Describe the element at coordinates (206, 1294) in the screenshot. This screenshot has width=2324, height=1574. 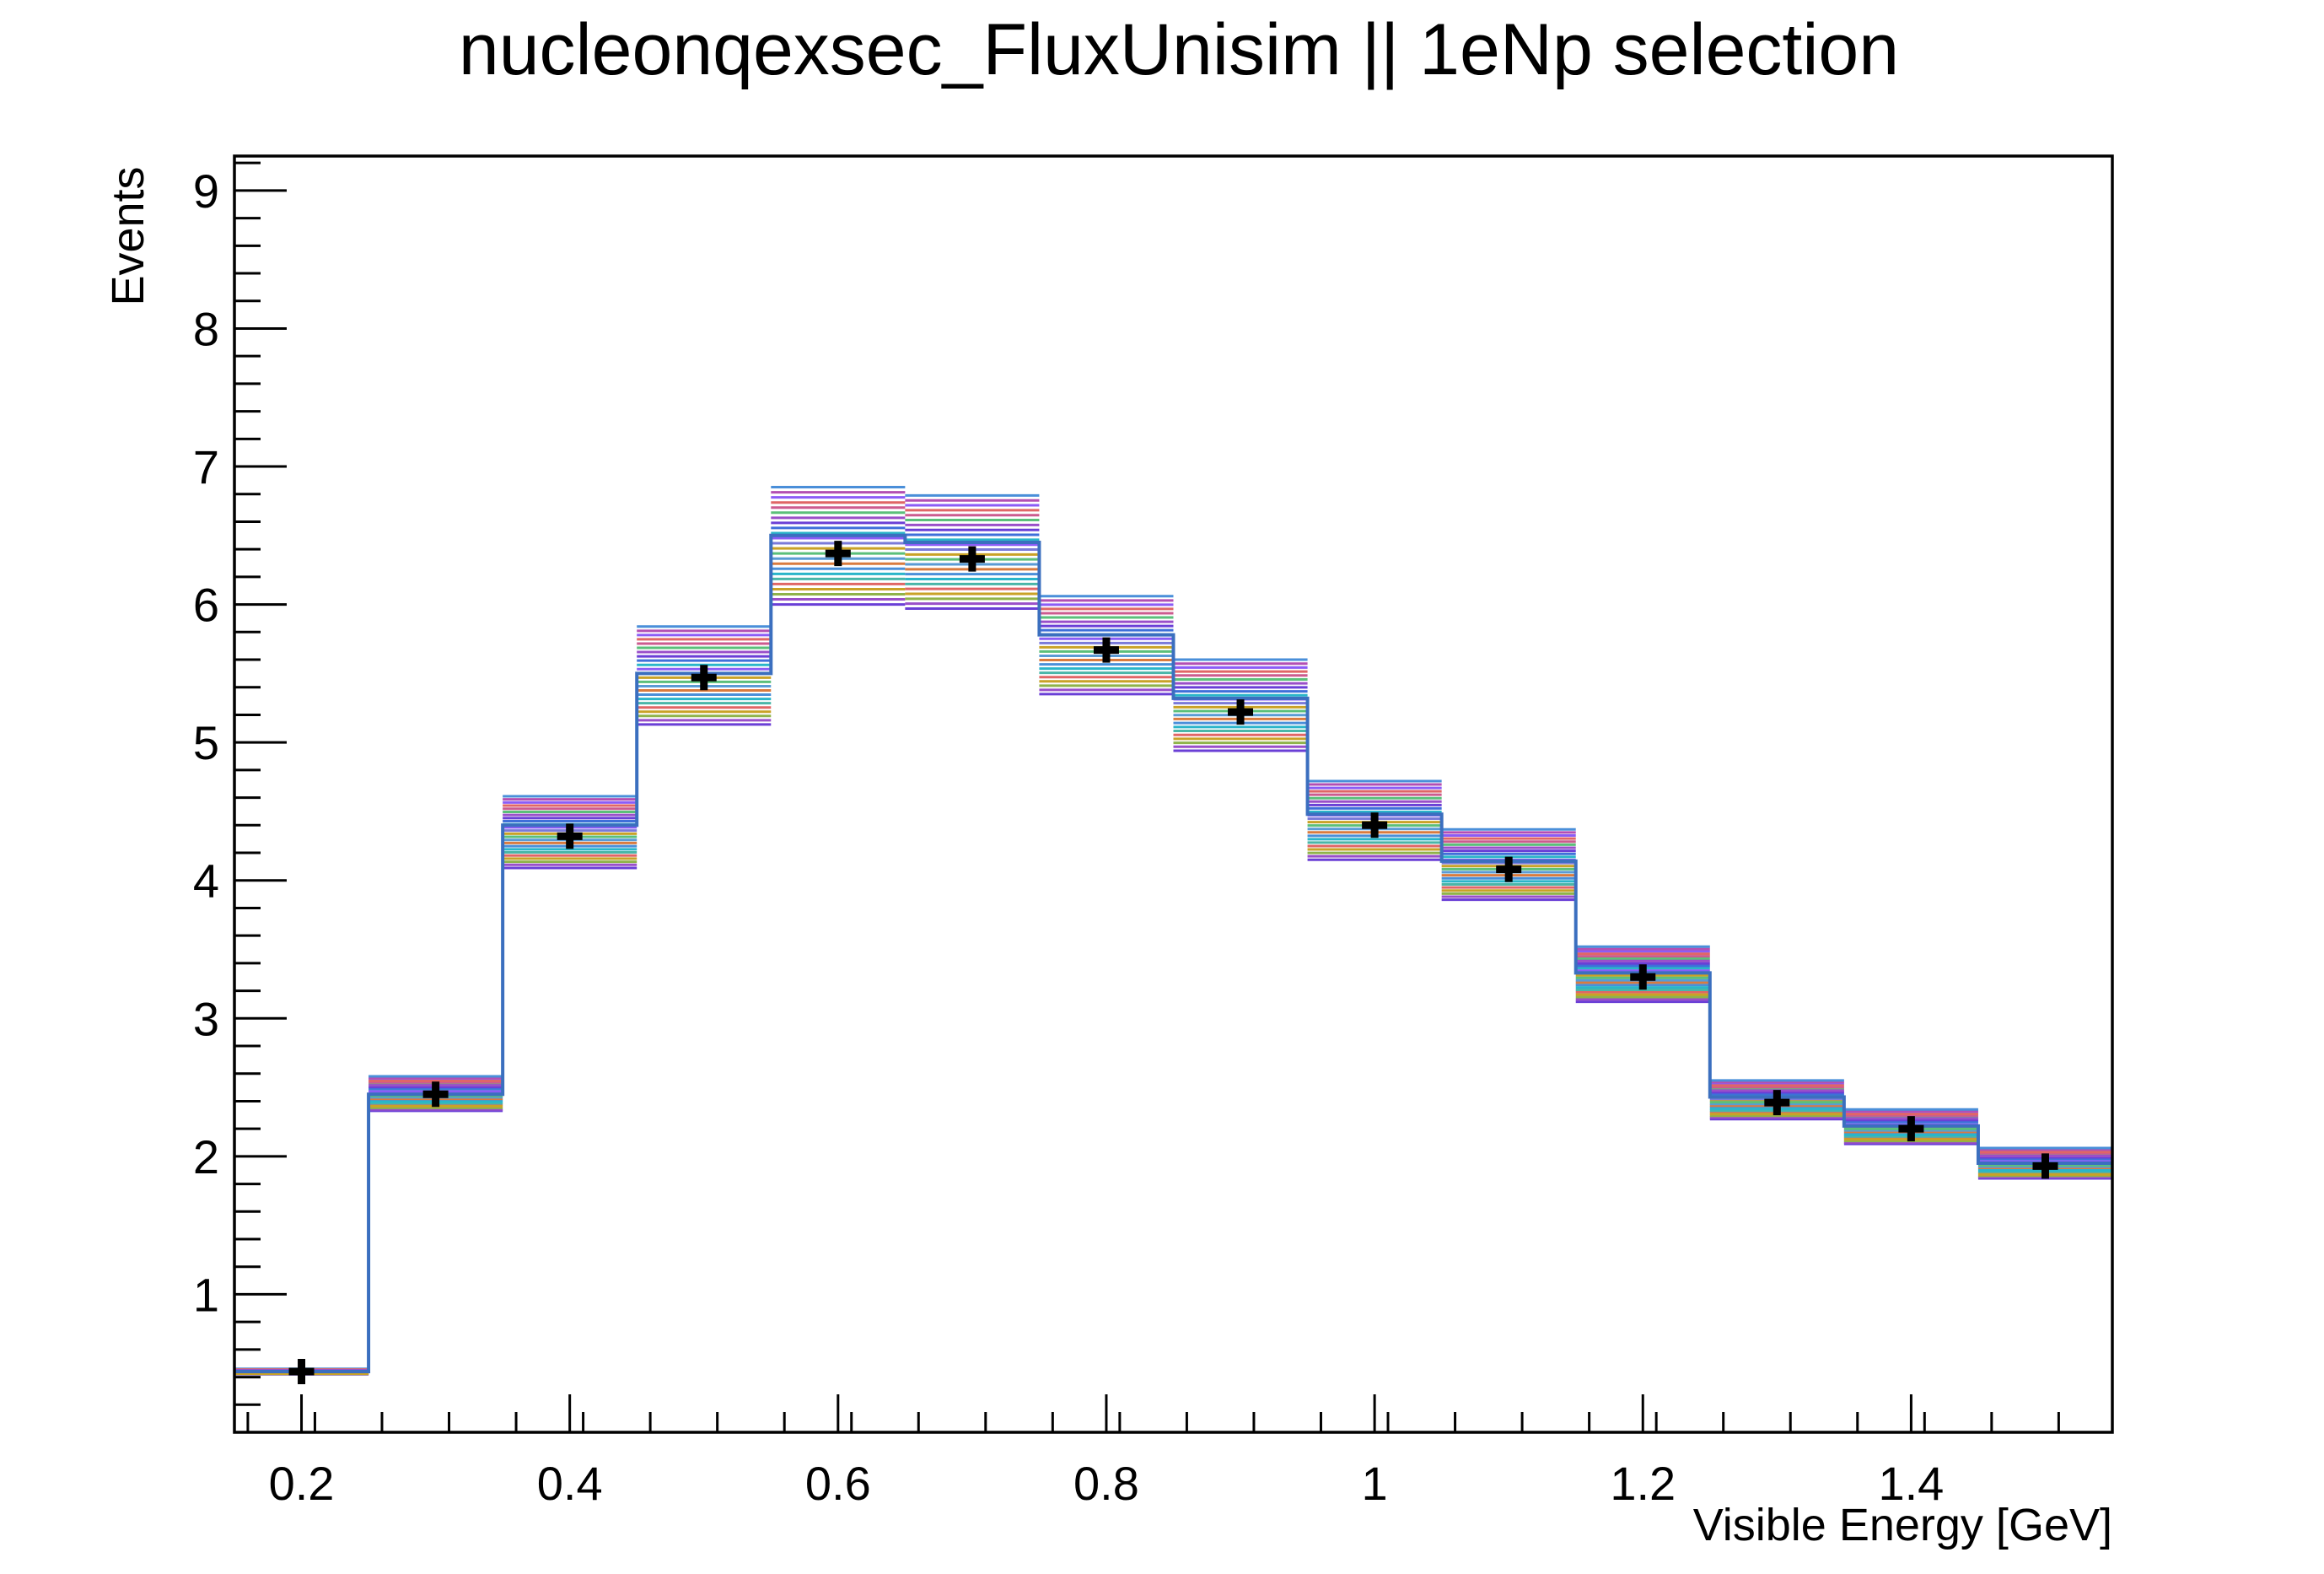
I see `y-tick-label: 1` at that location.